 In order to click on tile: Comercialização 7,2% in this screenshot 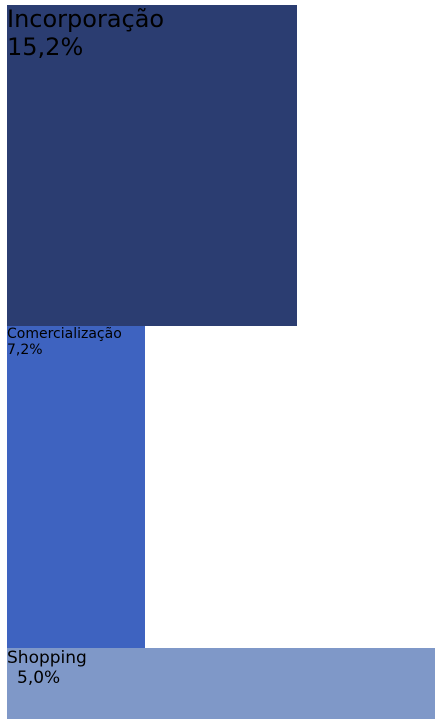, I will do `click(76, 487)`.